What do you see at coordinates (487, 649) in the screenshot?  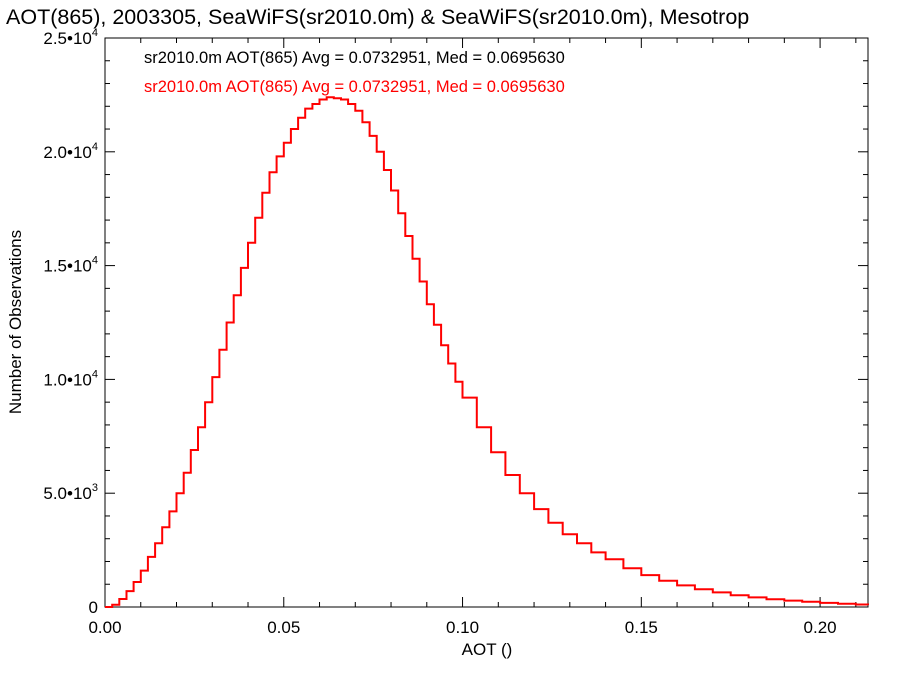 I see `x-axis-label: AOT ()` at bounding box center [487, 649].